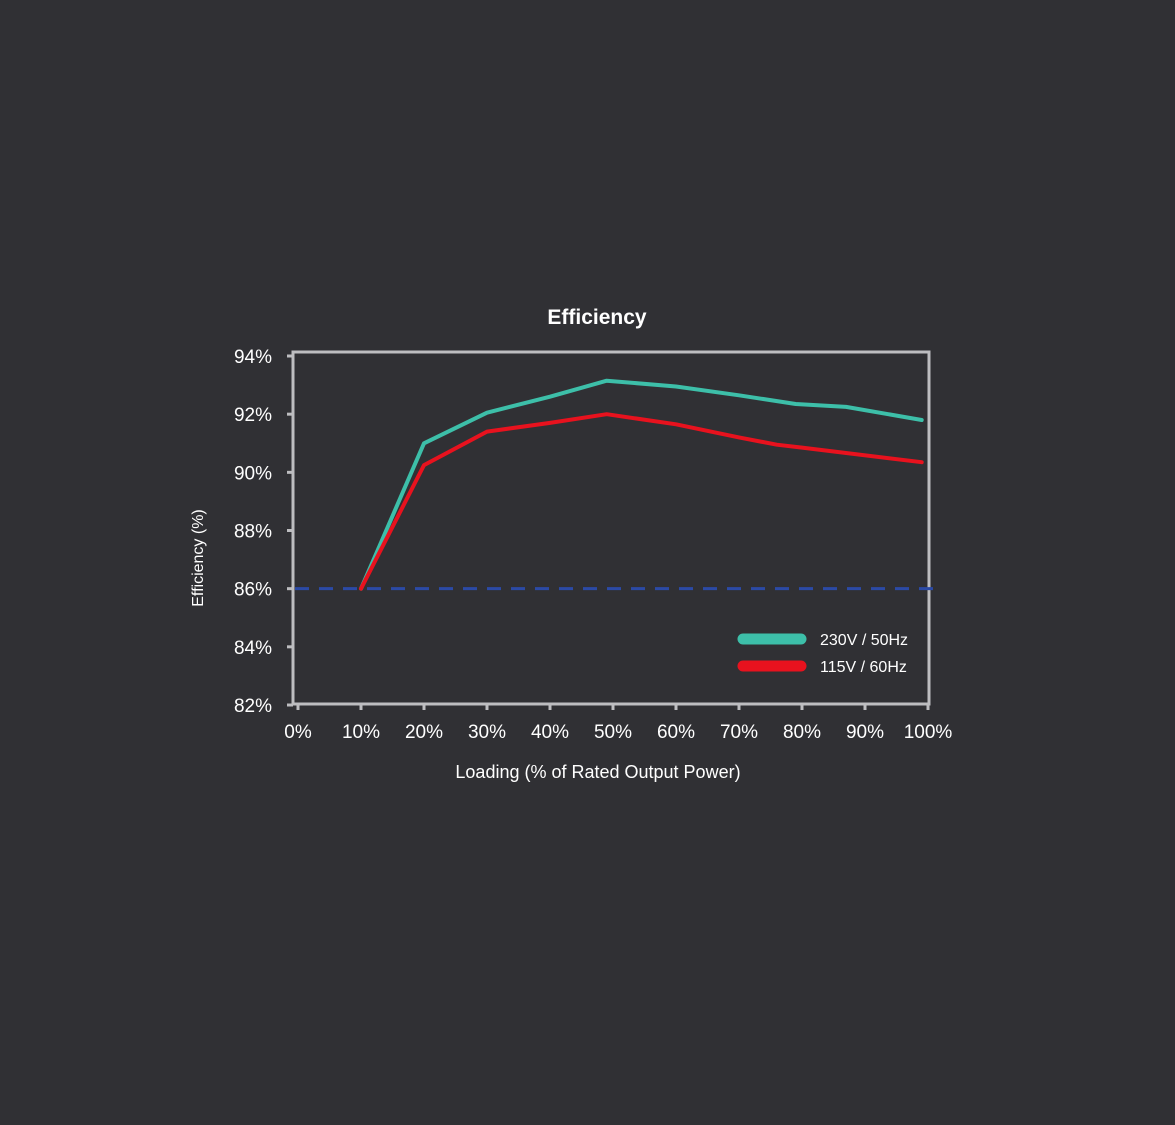 The image size is (1175, 1125). What do you see at coordinates (361, 732) in the screenshot?
I see `x-tick-label: 10%` at bounding box center [361, 732].